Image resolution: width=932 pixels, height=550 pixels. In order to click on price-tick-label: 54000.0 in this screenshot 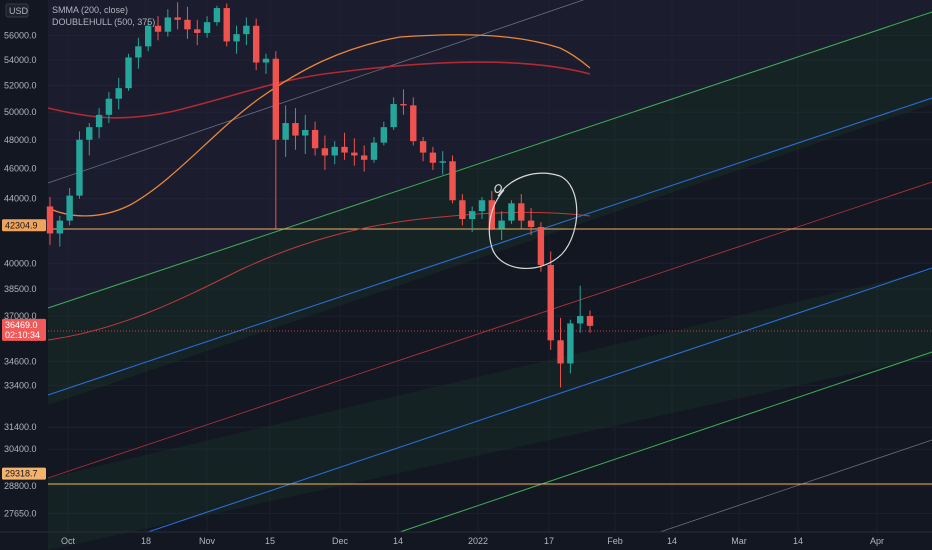, I will do `click(20, 60)`.